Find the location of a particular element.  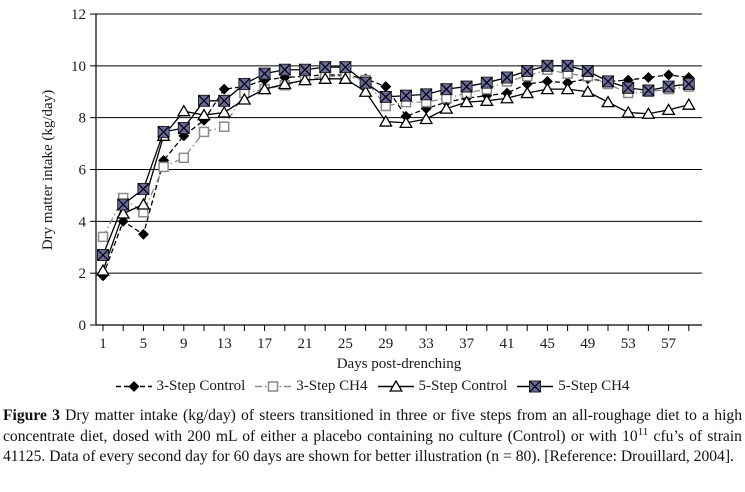

legend-label: 3-Step CH4 is located at coordinates (332, 385).